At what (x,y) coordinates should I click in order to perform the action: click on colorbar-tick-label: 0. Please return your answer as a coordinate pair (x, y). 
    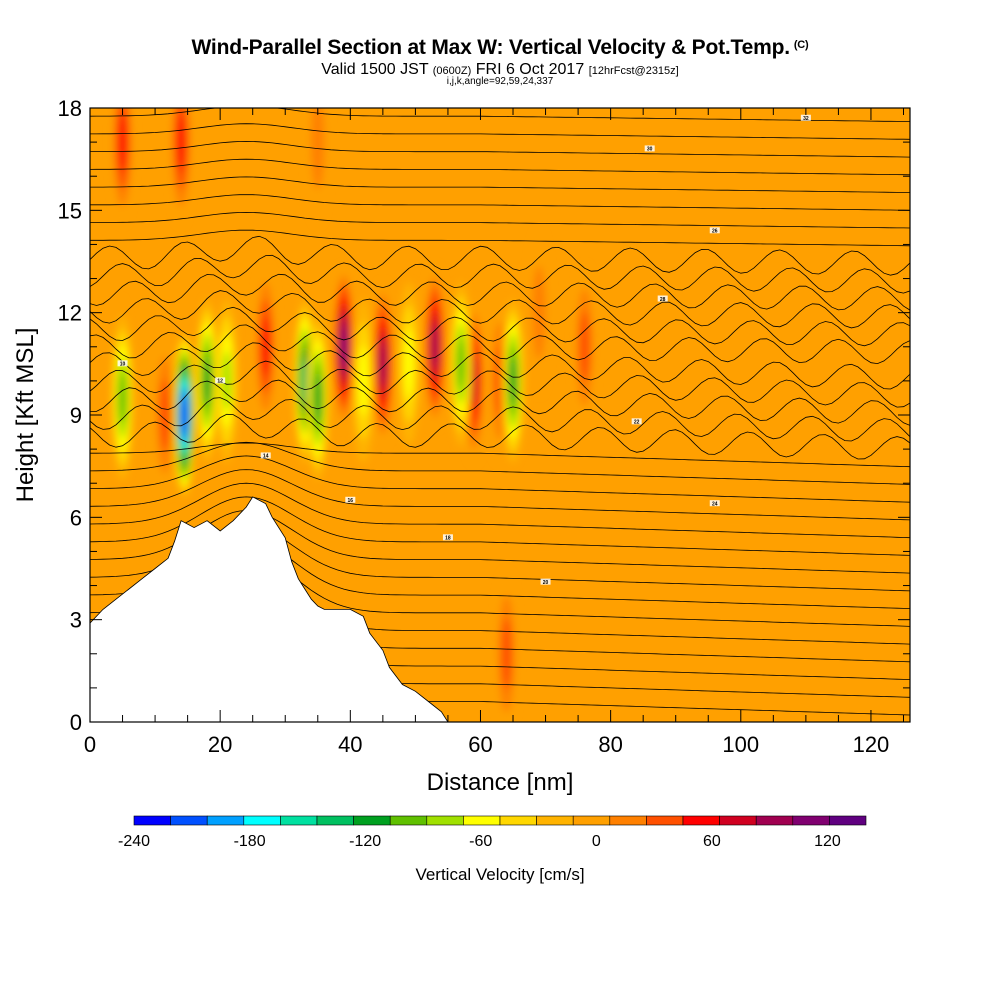
    Looking at the image, I should click on (596, 841).